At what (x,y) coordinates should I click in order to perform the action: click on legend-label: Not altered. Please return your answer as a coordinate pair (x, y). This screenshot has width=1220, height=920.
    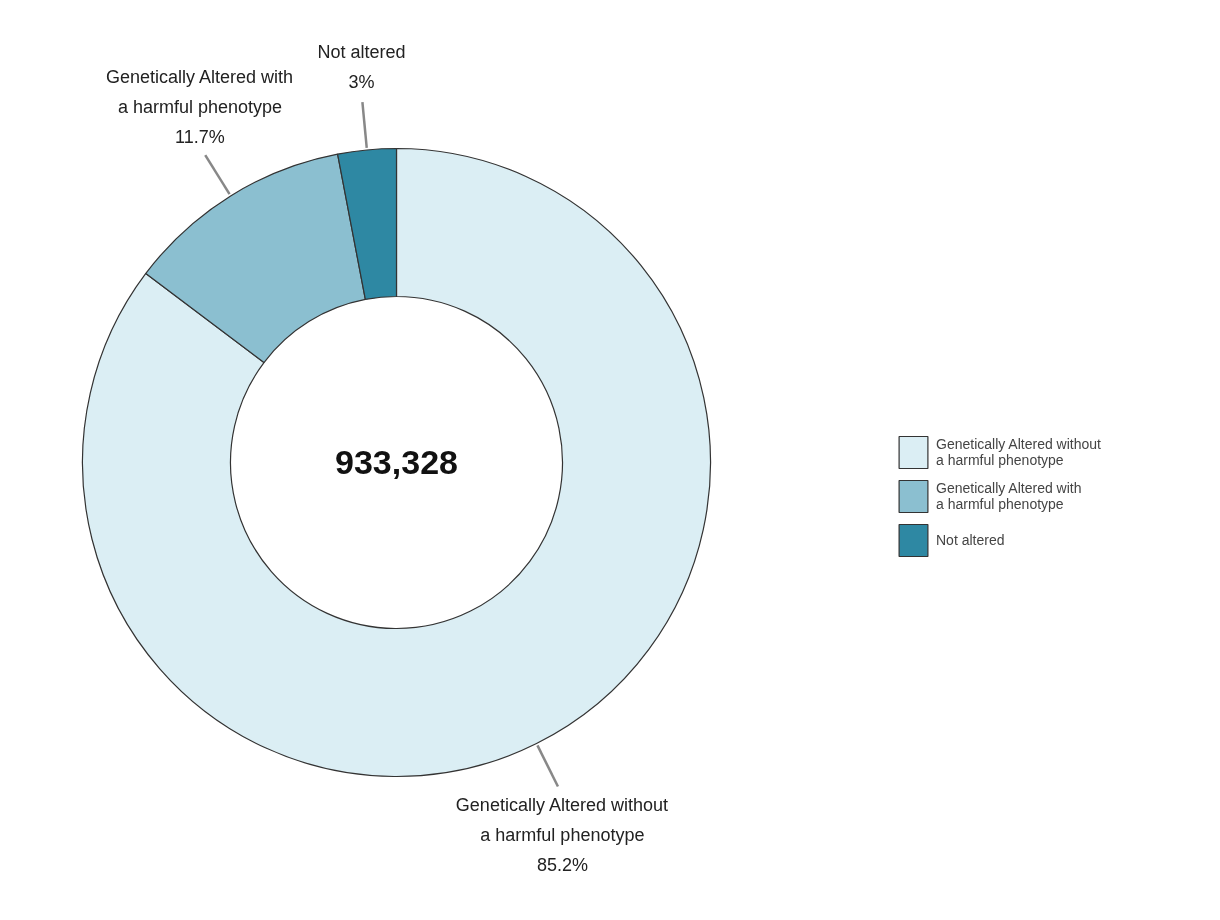
    Looking at the image, I should click on (970, 540).